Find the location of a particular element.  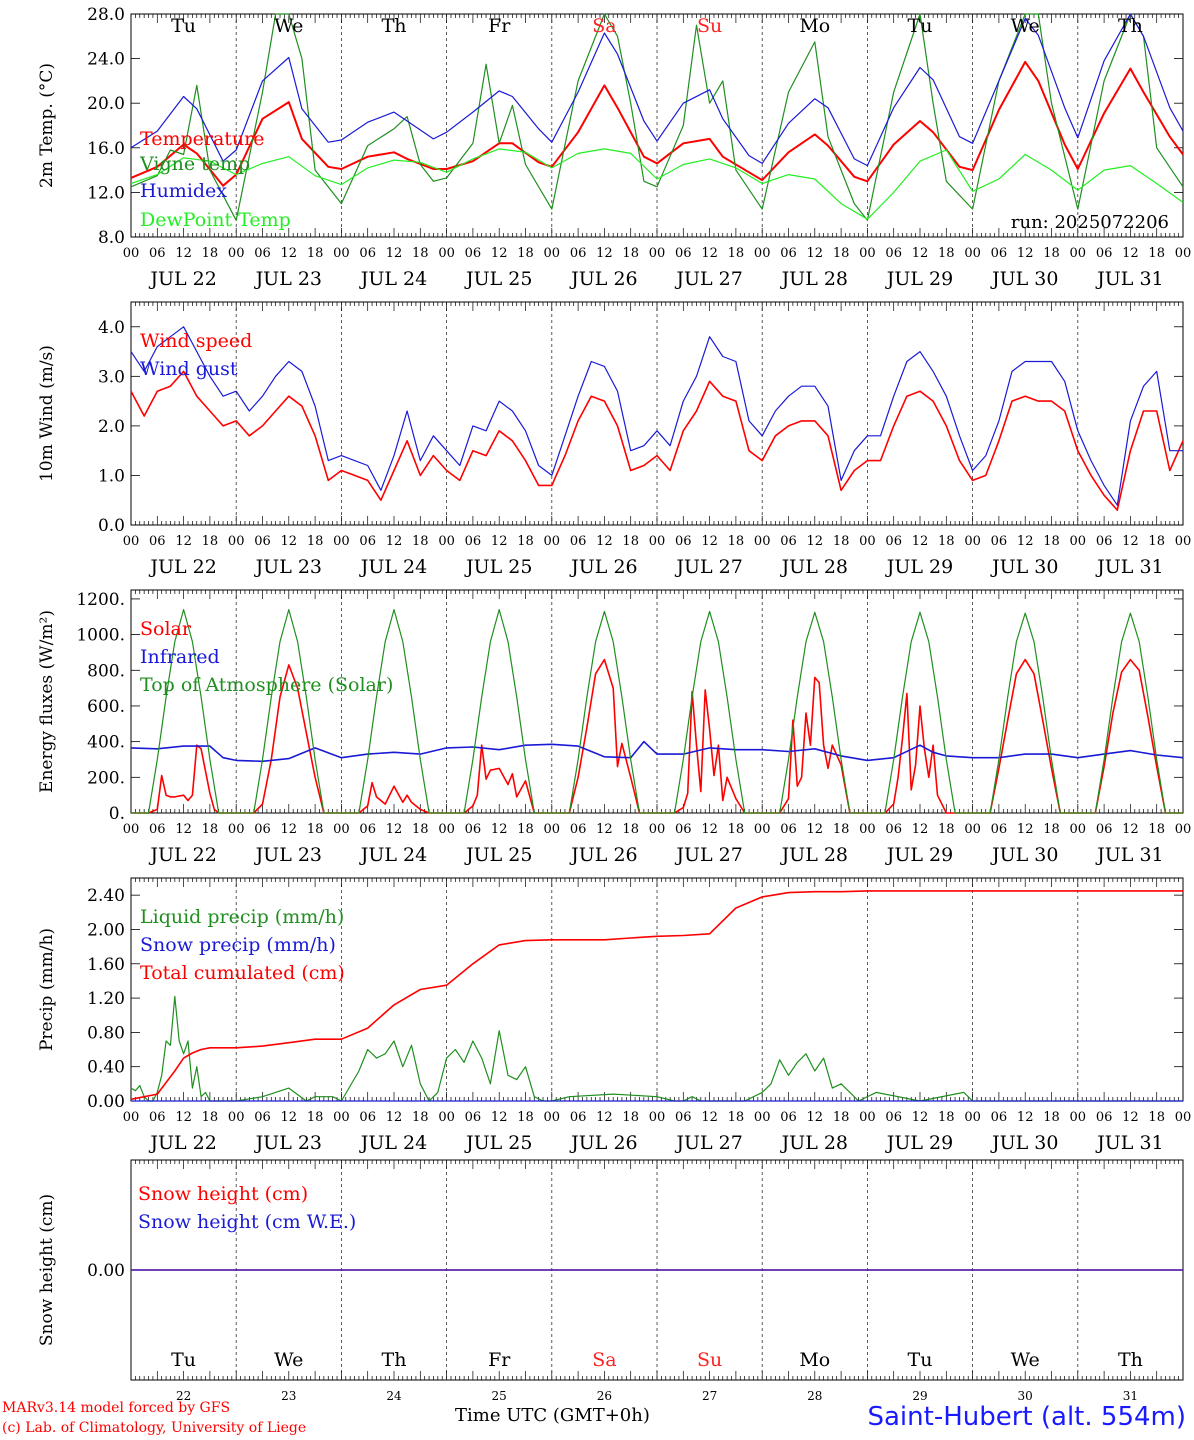

legend-label: Top of Atmosphere (Solar) is located at coordinates (266, 685).